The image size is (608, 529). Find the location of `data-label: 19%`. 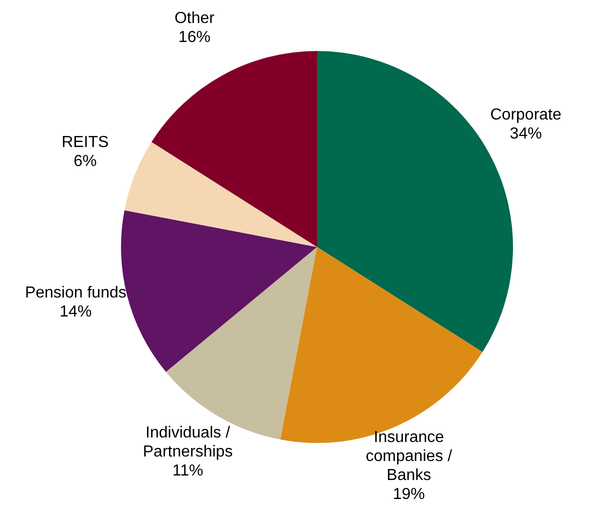

data-label: 19% is located at coordinates (408, 494).